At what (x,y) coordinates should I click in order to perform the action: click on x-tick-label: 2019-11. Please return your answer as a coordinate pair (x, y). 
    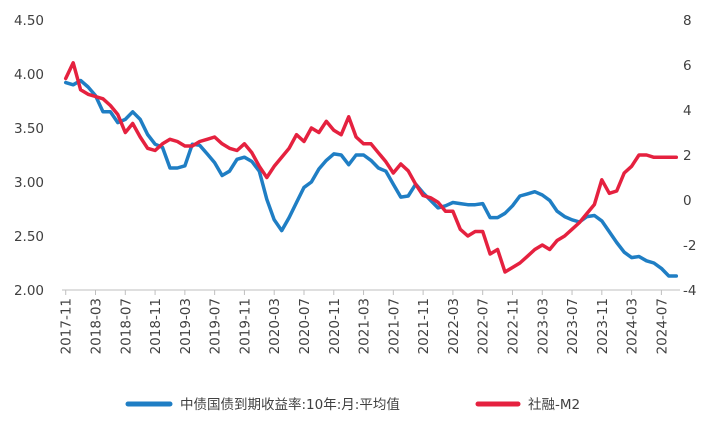
    Looking at the image, I should click on (245, 326).